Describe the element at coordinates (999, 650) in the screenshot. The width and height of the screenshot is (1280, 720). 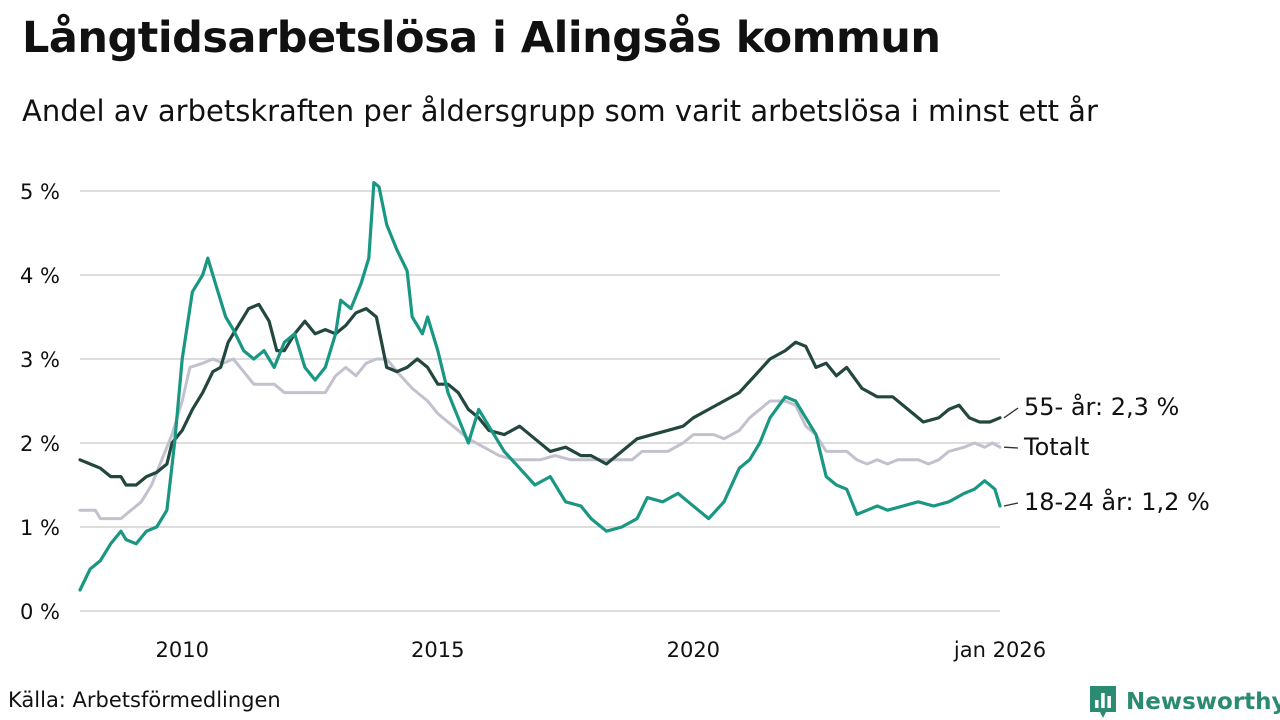
I see `x-tick-label: jan 2026` at that location.